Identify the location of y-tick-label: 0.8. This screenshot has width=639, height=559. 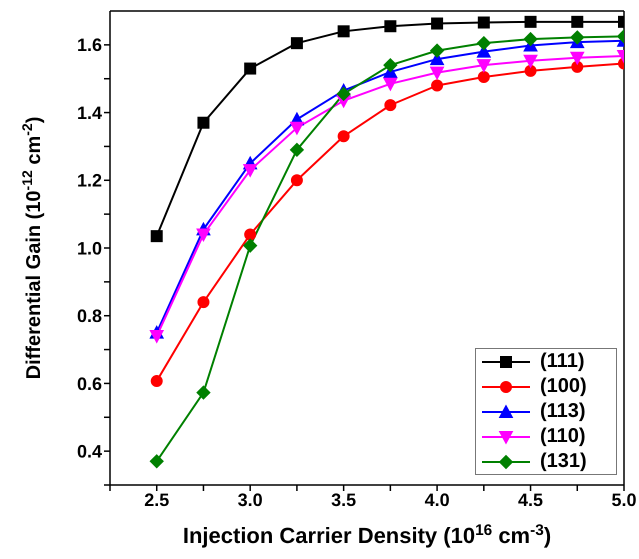
(89, 316).